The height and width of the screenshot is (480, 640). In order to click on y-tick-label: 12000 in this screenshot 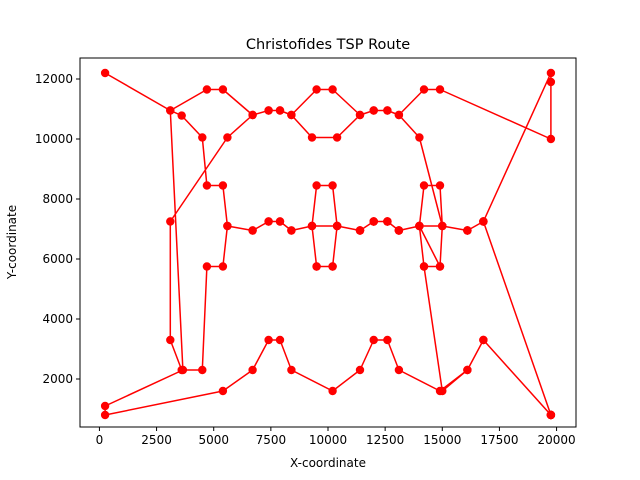, I will do `click(54, 79)`.